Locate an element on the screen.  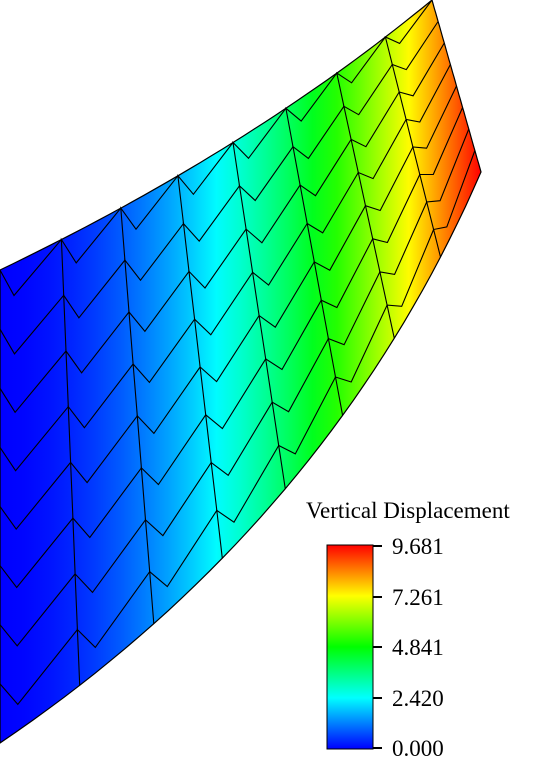
tick-label-2: 4.841 is located at coordinates (418, 647).